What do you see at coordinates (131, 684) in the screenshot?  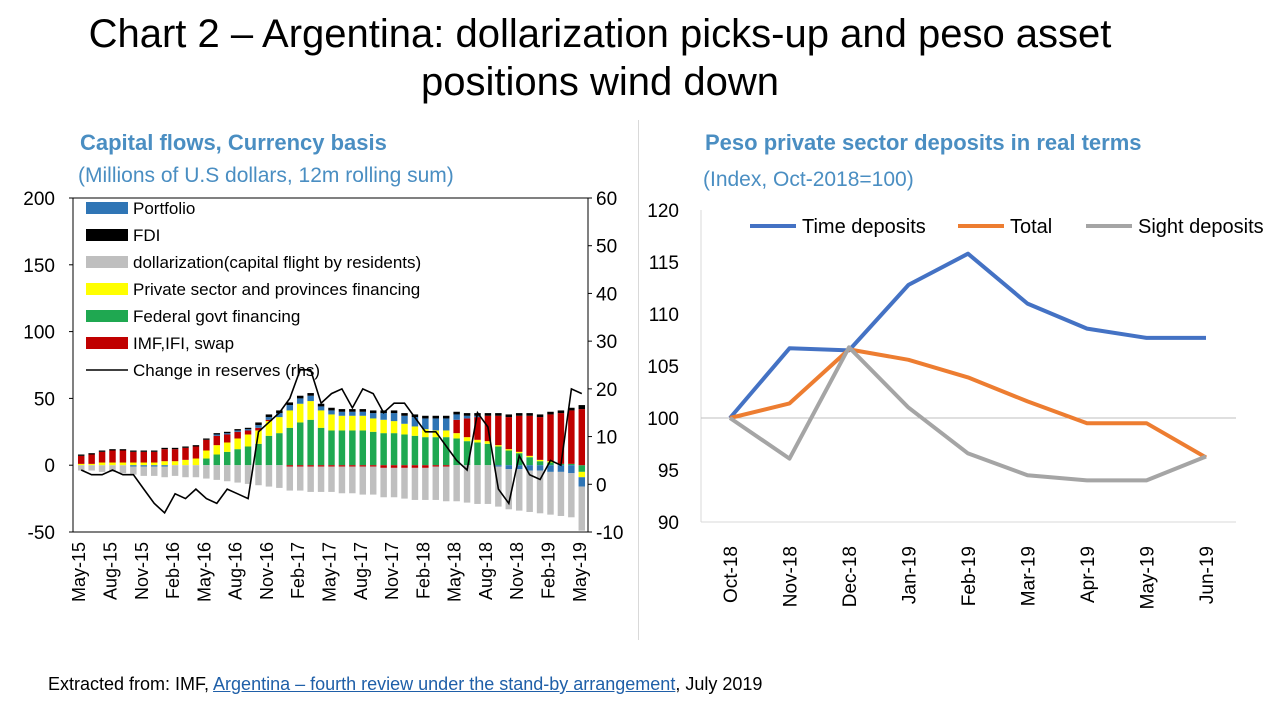 I see `footer-prefix: Extracted from: IMF,` at bounding box center [131, 684].